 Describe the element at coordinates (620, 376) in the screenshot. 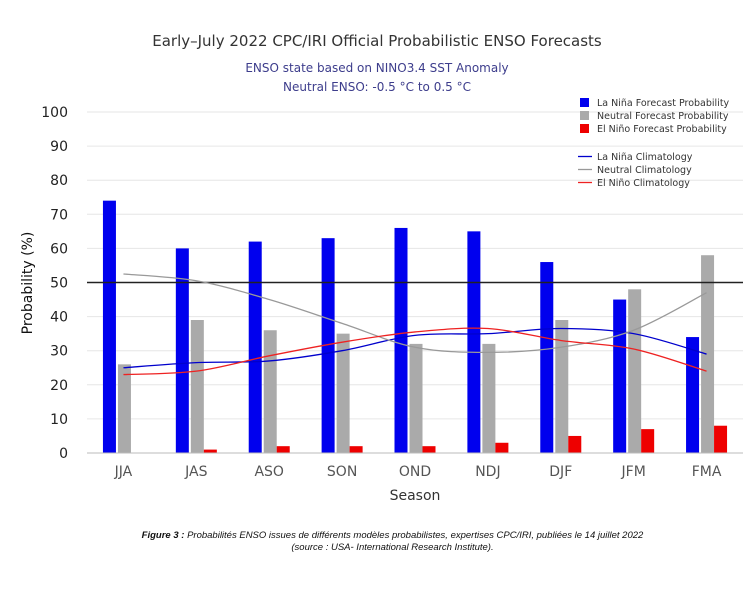

I see `bar-la-jfm` at that location.